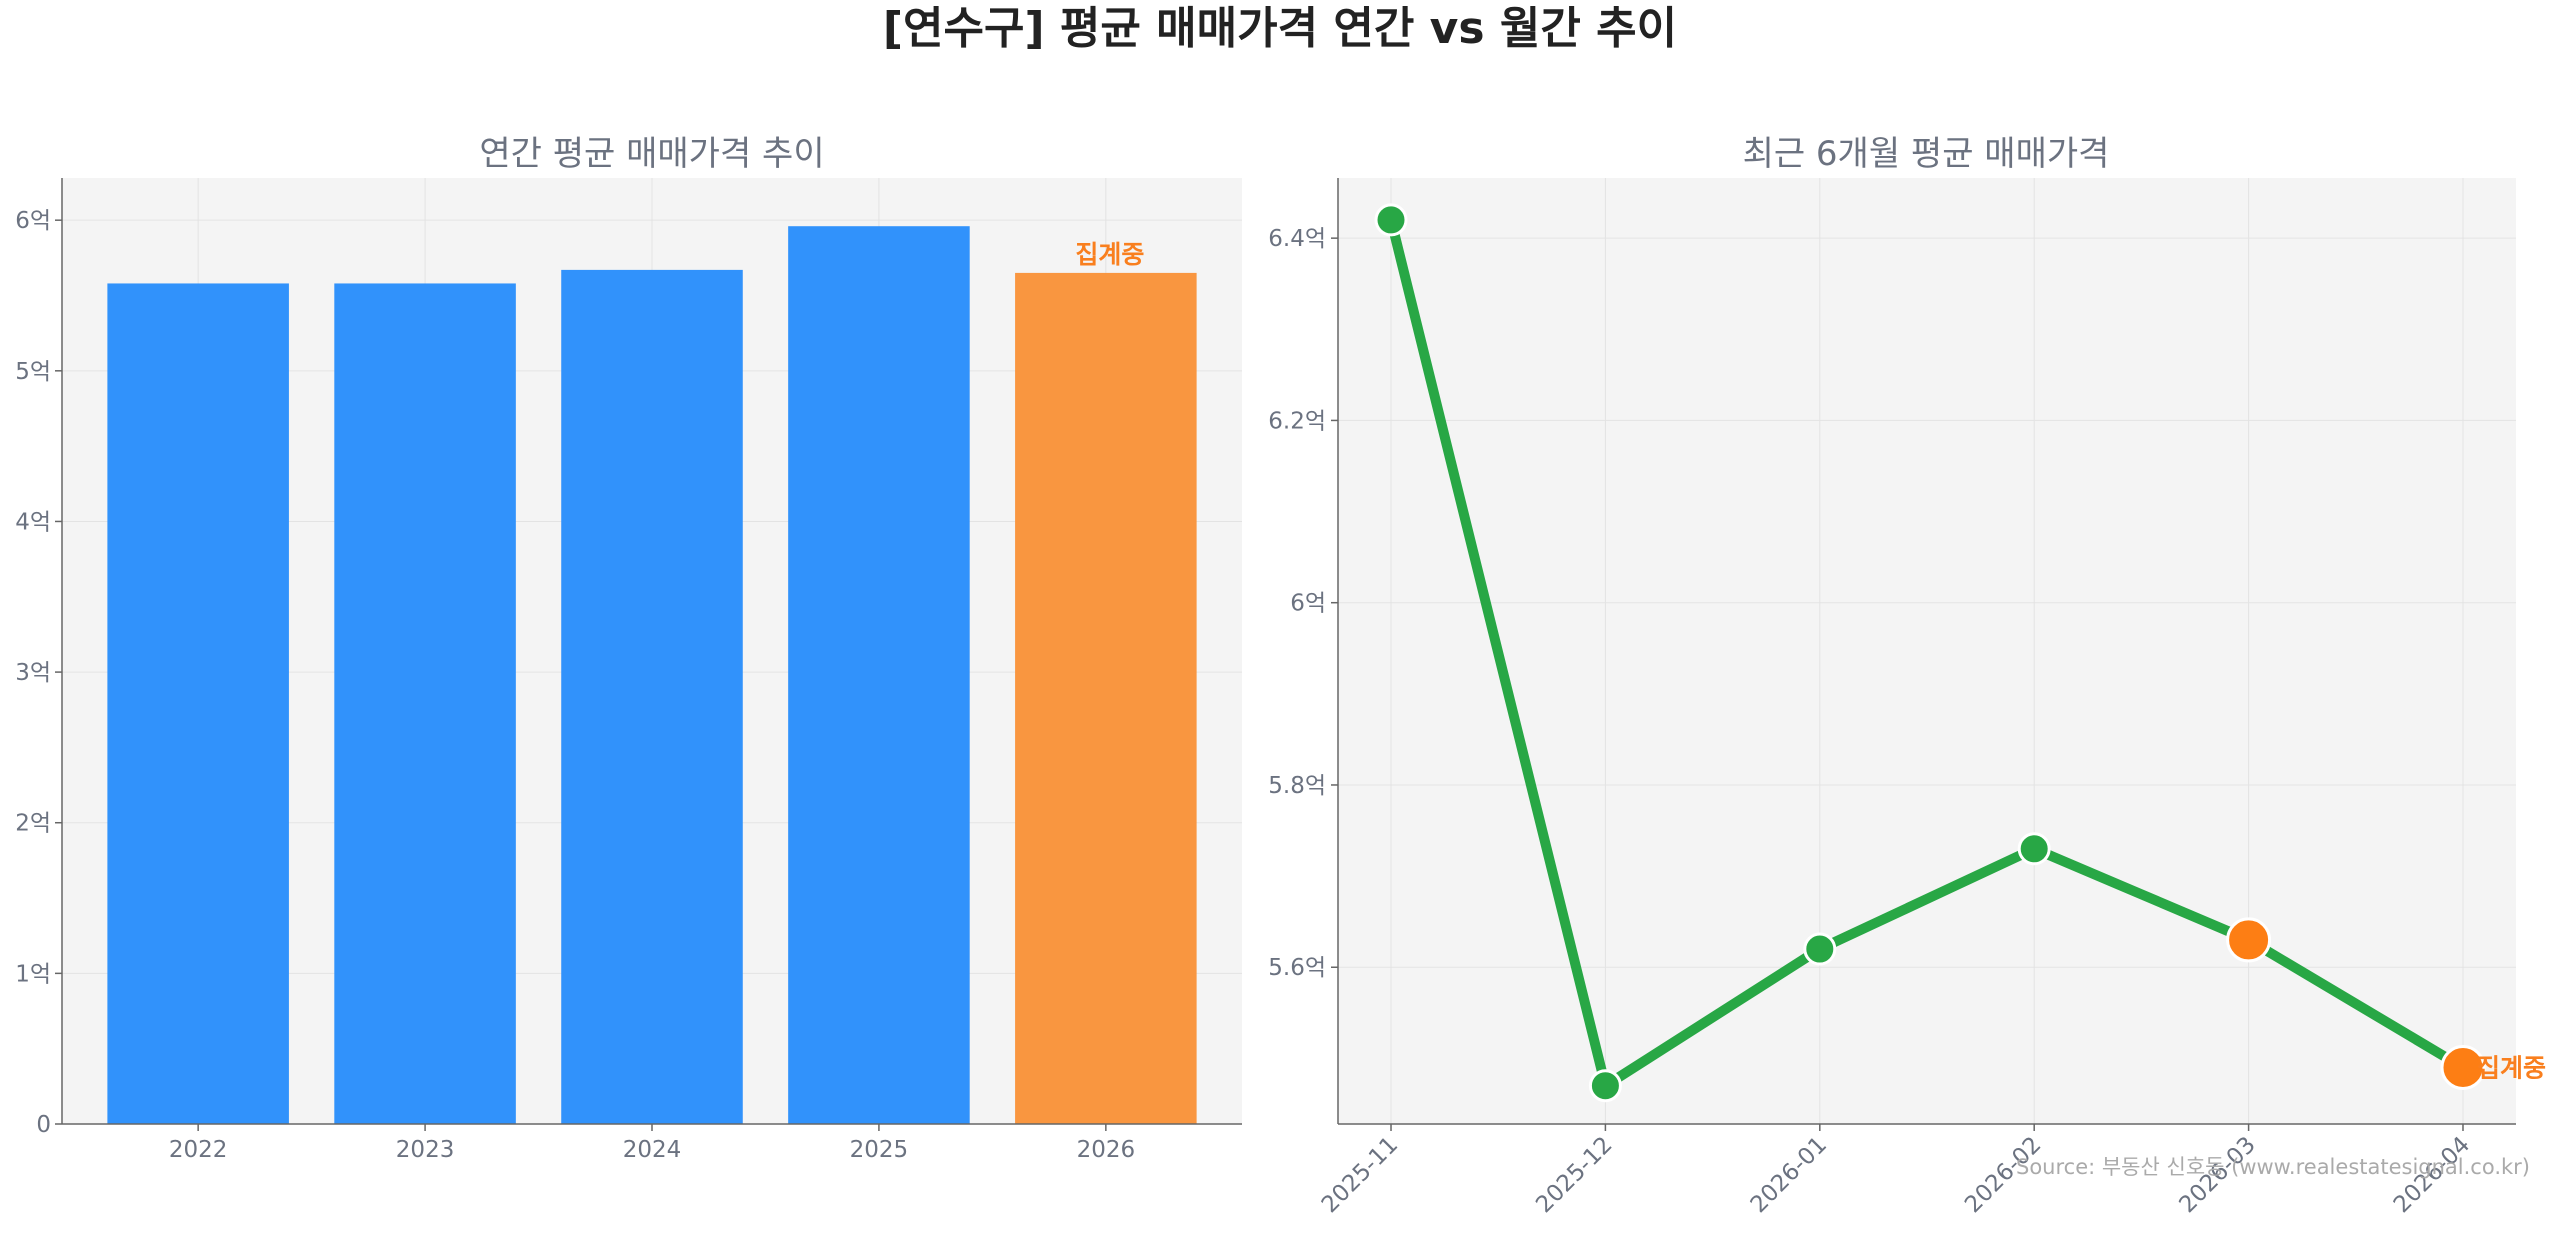  Describe the element at coordinates (1297, 968) in the screenshot. I see `monthly-y-tick-label: 5.6억` at that location.